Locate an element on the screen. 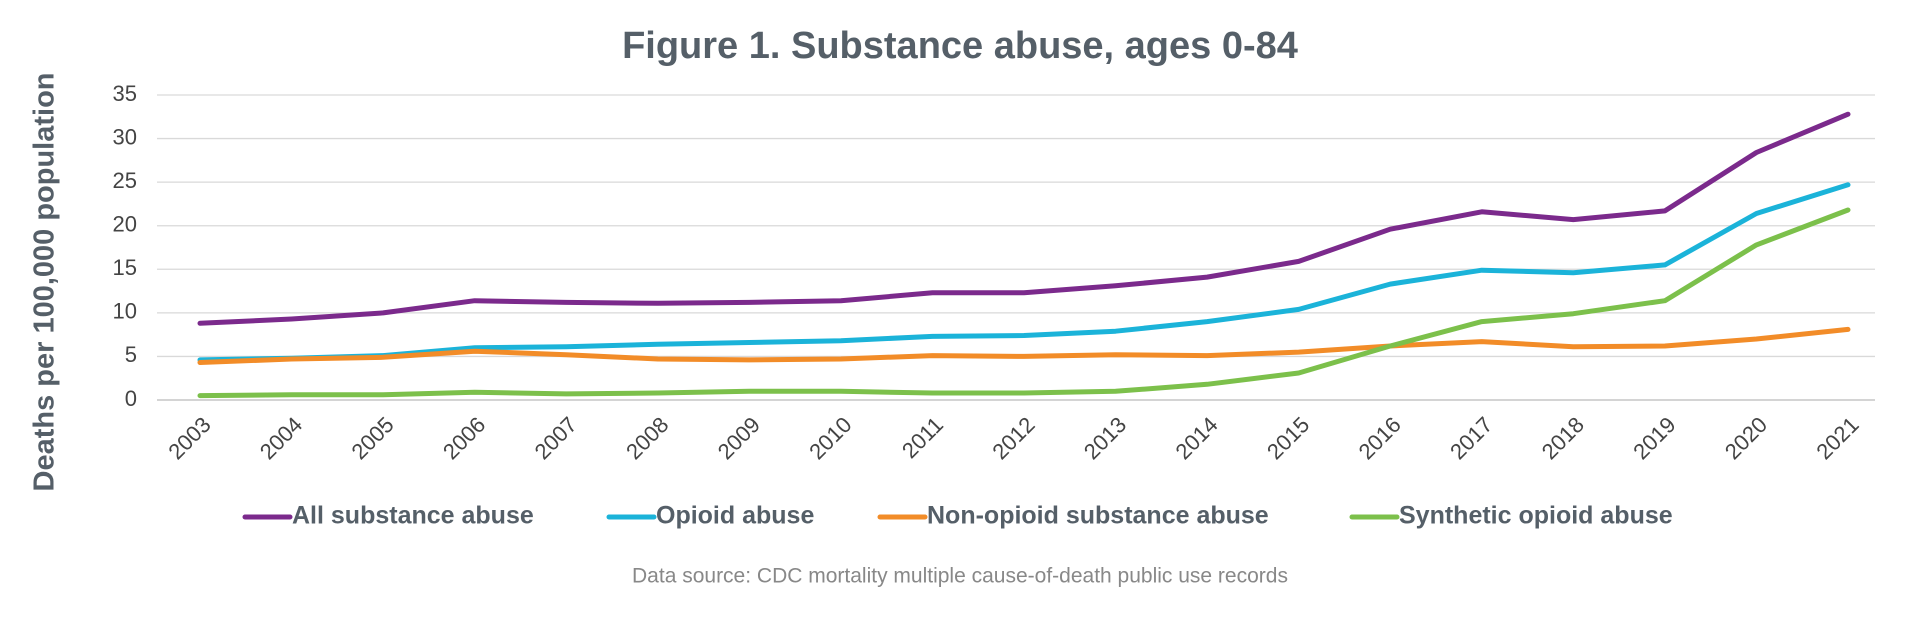 This screenshot has height=618, width=1921. x-tick-label: 2021 is located at coordinates (1837, 438).